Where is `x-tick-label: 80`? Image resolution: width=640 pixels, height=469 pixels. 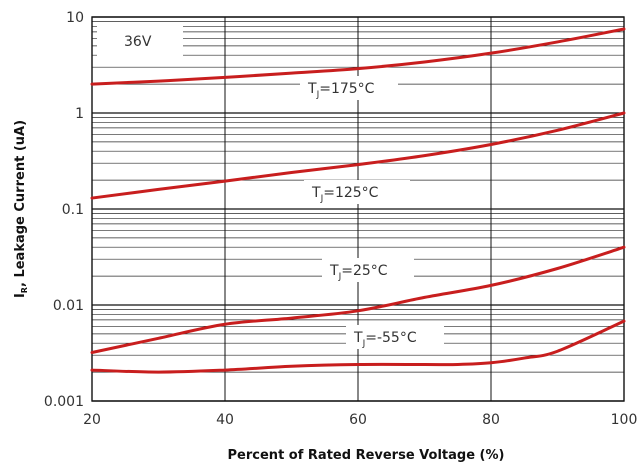 x-tick-label: 80 is located at coordinates (491, 420).